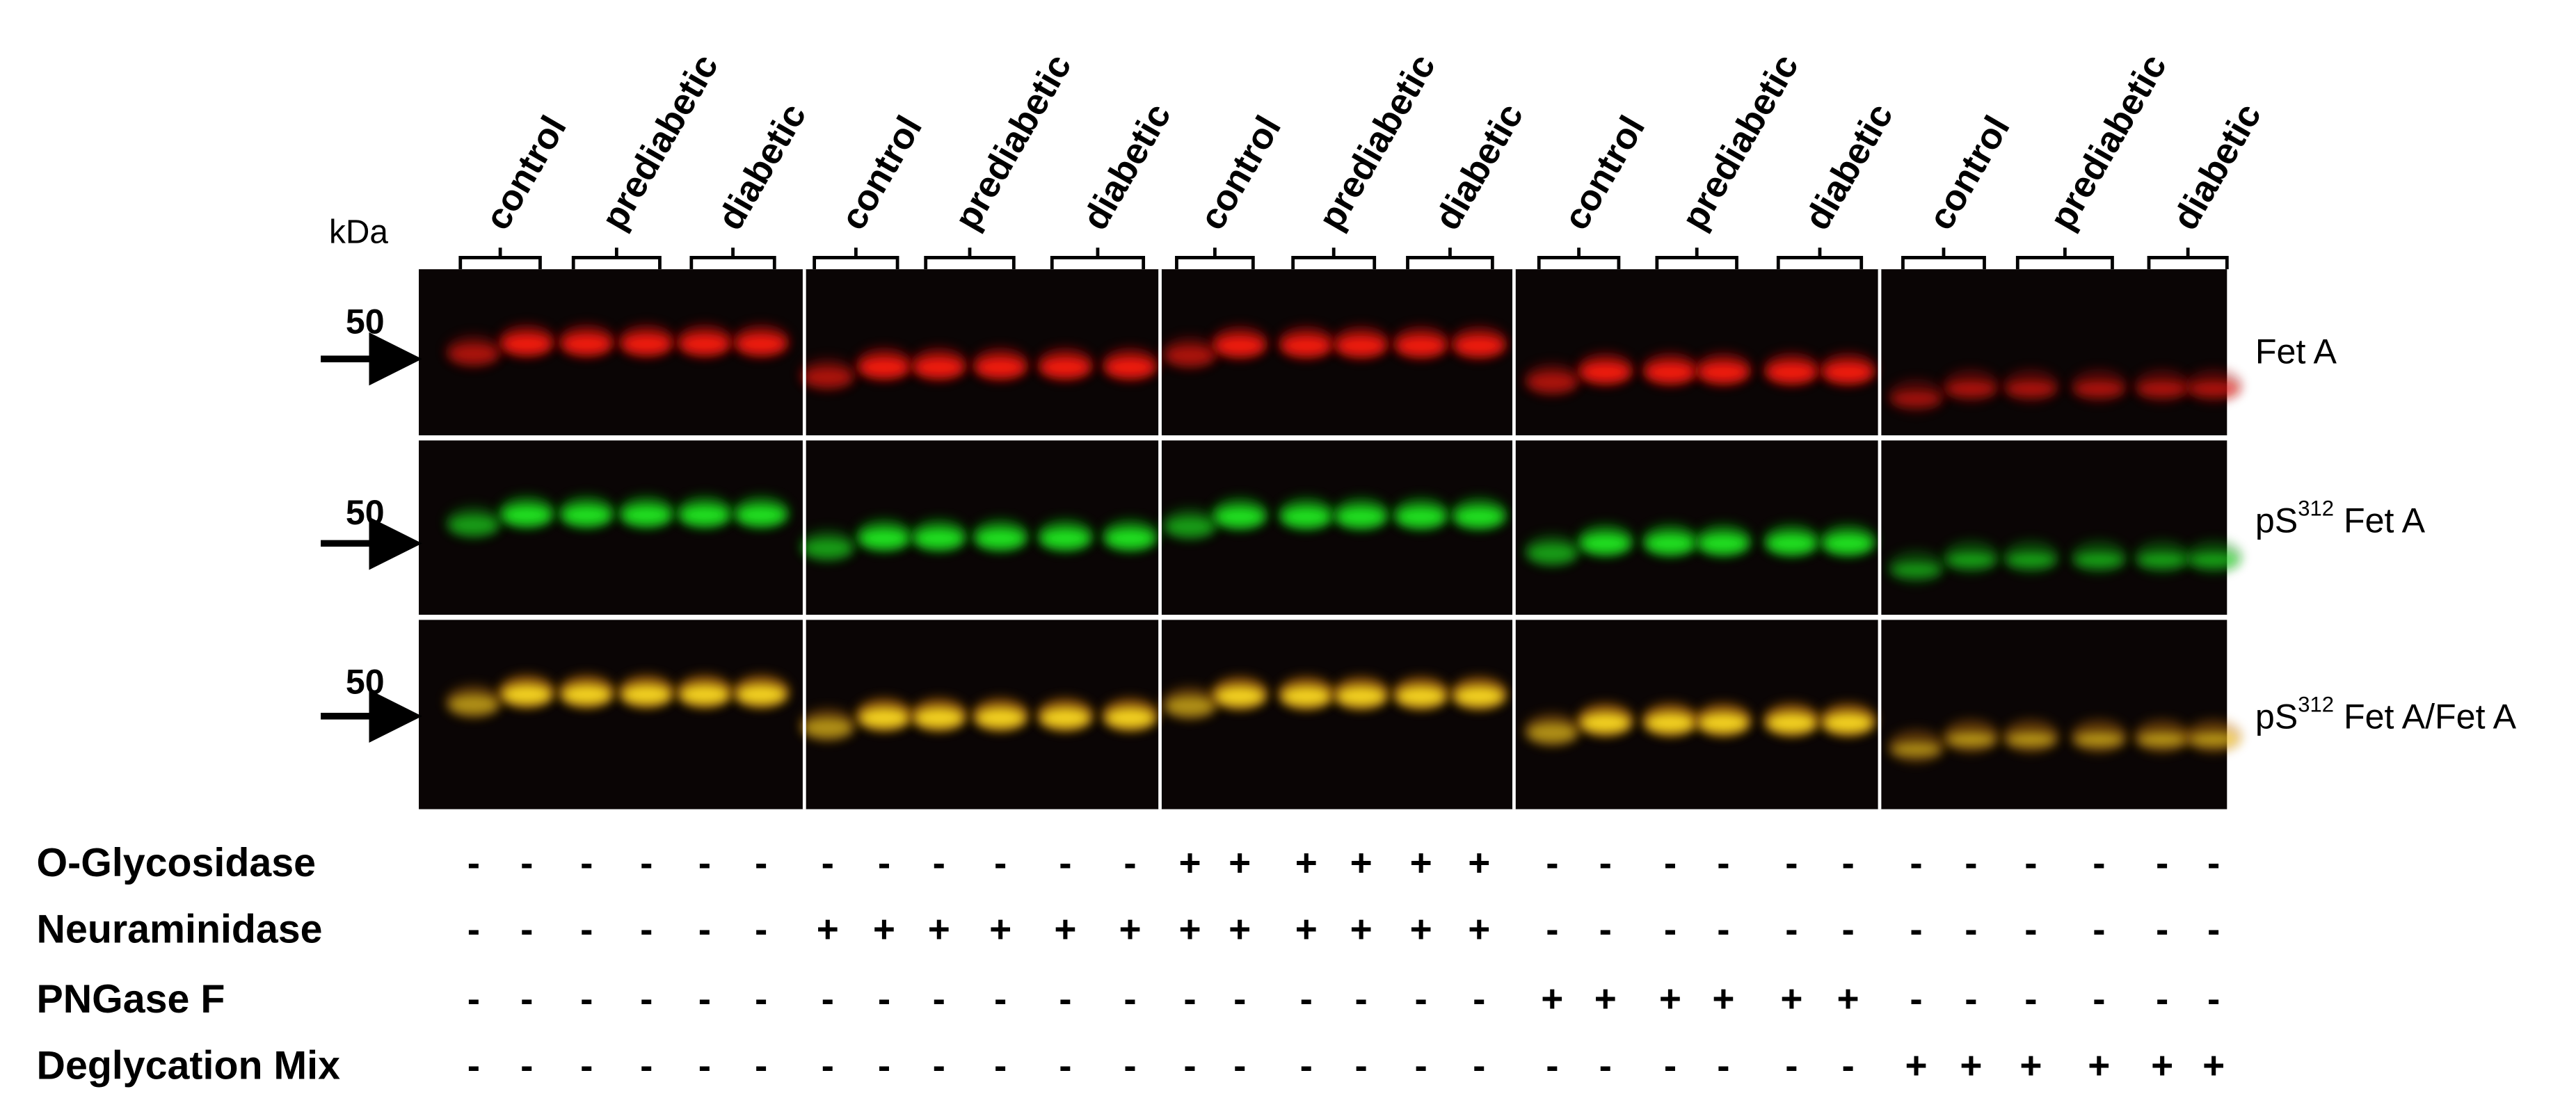 This screenshot has width=2576, height=1105. What do you see at coordinates (2276, 520) in the screenshot?
I see `row-label-prefix: pS` at bounding box center [2276, 520].